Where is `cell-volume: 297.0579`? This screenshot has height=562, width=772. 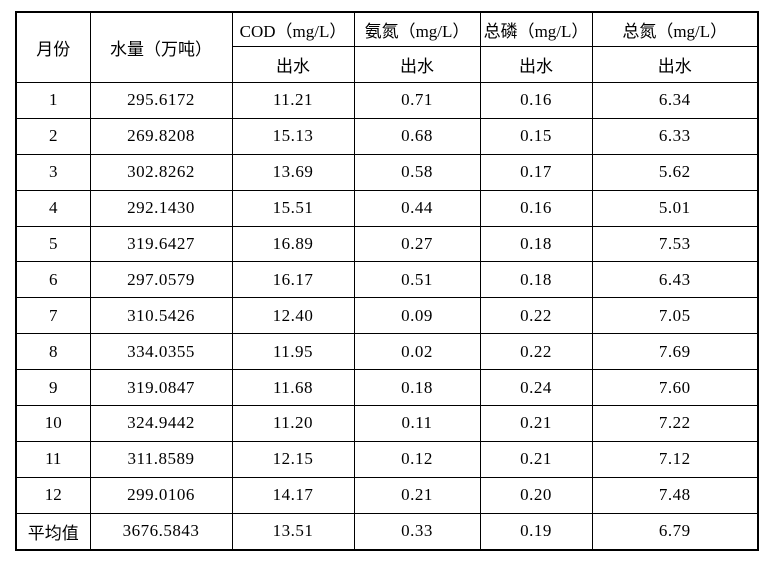 cell-volume: 297.0579 is located at coordinates (161, 280).